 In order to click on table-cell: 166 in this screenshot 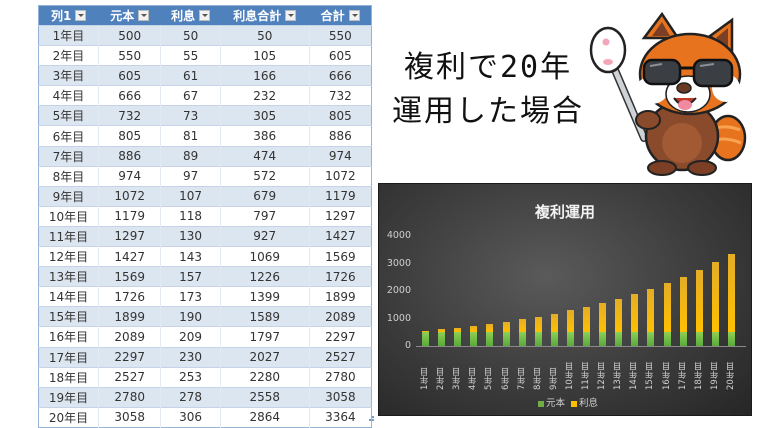, I will do `click(264, 75)`.